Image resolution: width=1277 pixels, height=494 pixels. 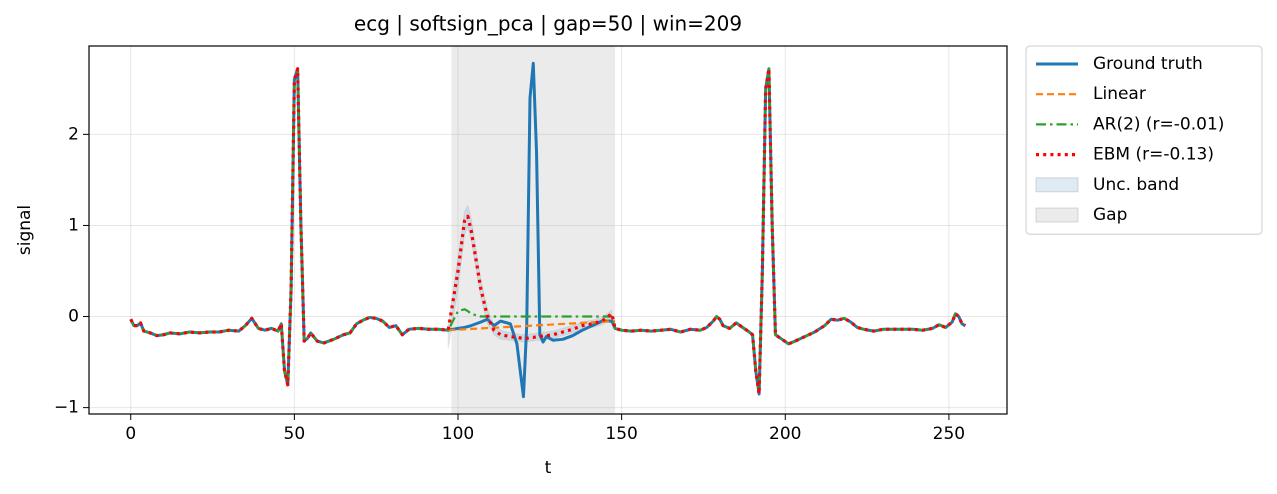 I want to click on y-tick-label: 1, so click(x=73, y=225).